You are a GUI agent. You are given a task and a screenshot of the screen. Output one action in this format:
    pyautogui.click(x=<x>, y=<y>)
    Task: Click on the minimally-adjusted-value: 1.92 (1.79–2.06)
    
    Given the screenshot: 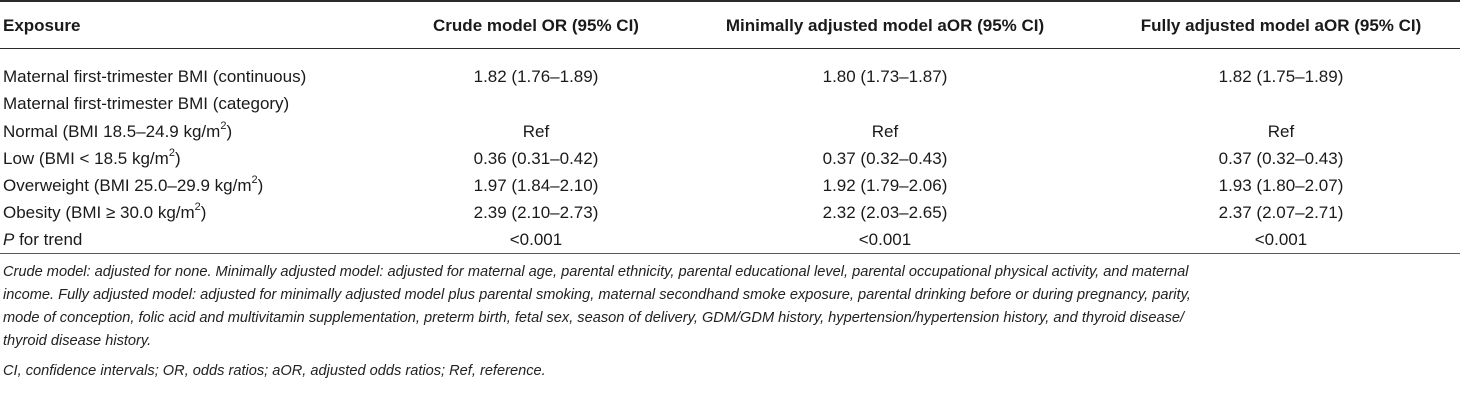 What is the action you would take?
    pyautogui.click(x=885, y=185)
    